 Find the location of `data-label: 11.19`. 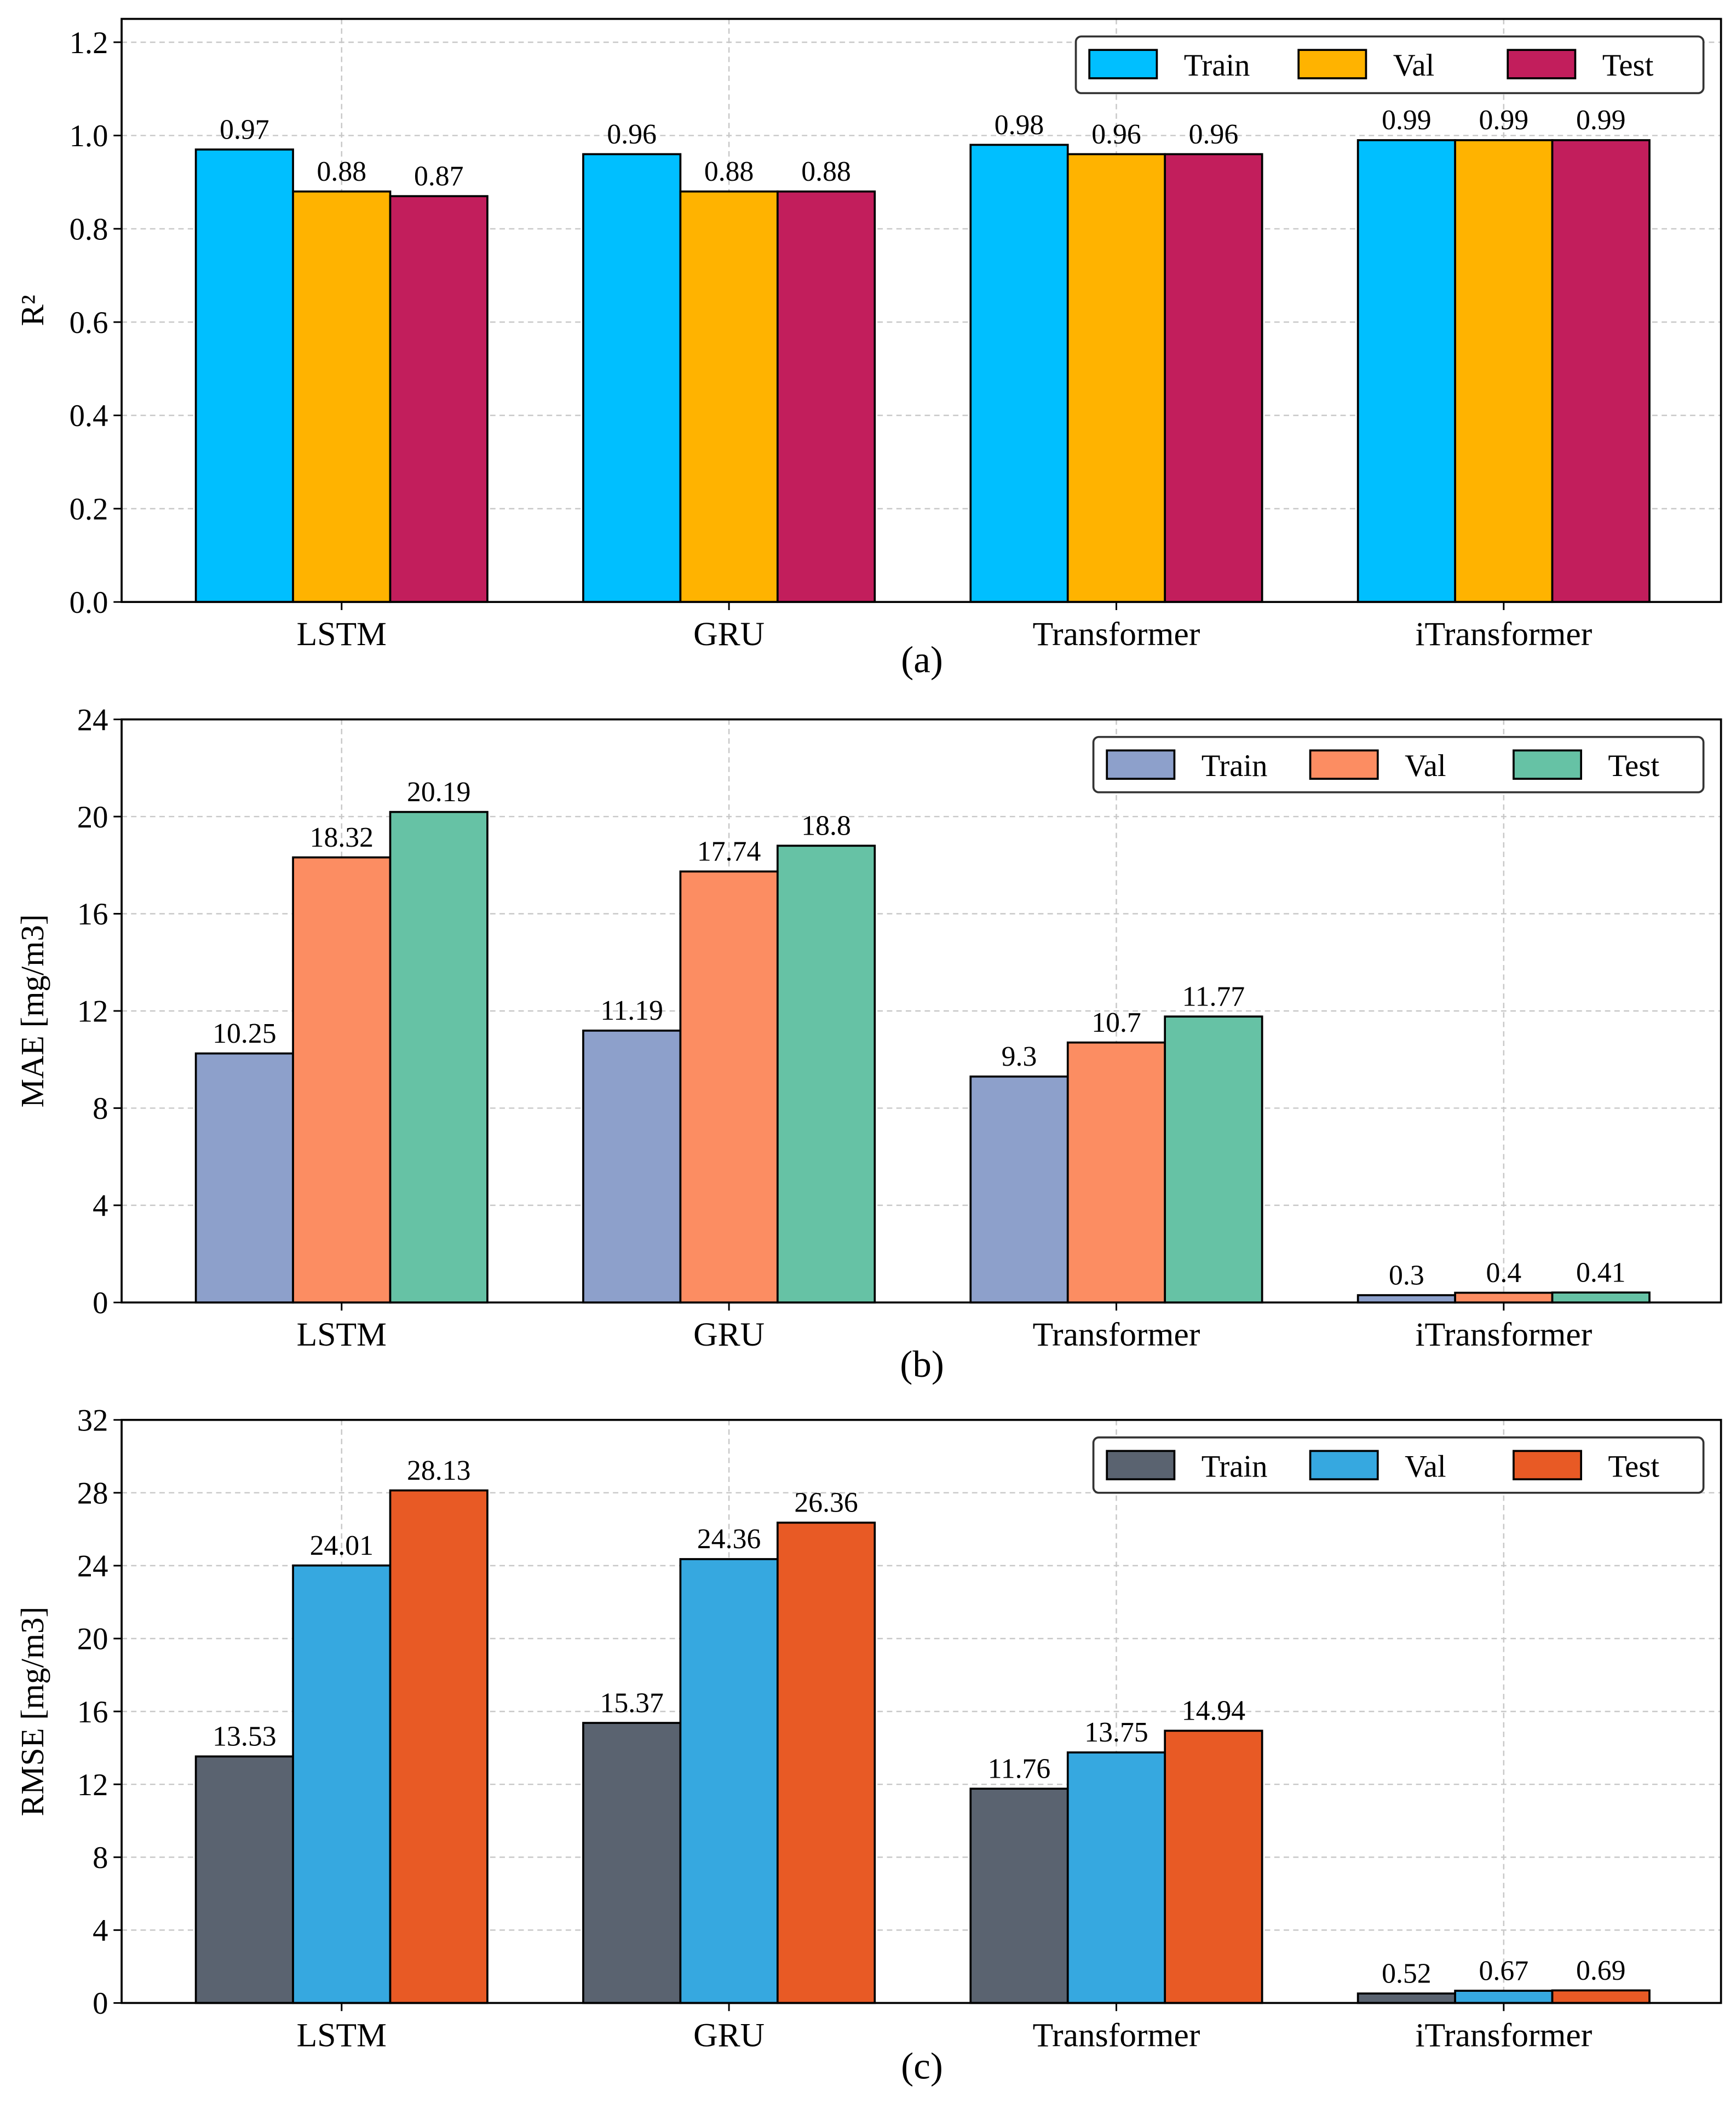

data-label: 11.19 is located at coordinates (631, 1010).